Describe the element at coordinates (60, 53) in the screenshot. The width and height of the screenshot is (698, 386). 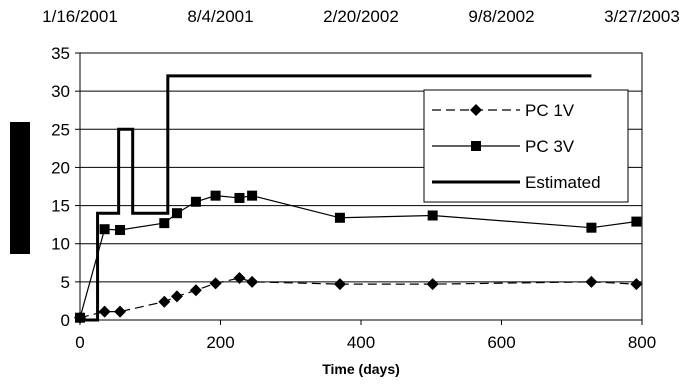
I see `y-tick-label: 35` at that location.